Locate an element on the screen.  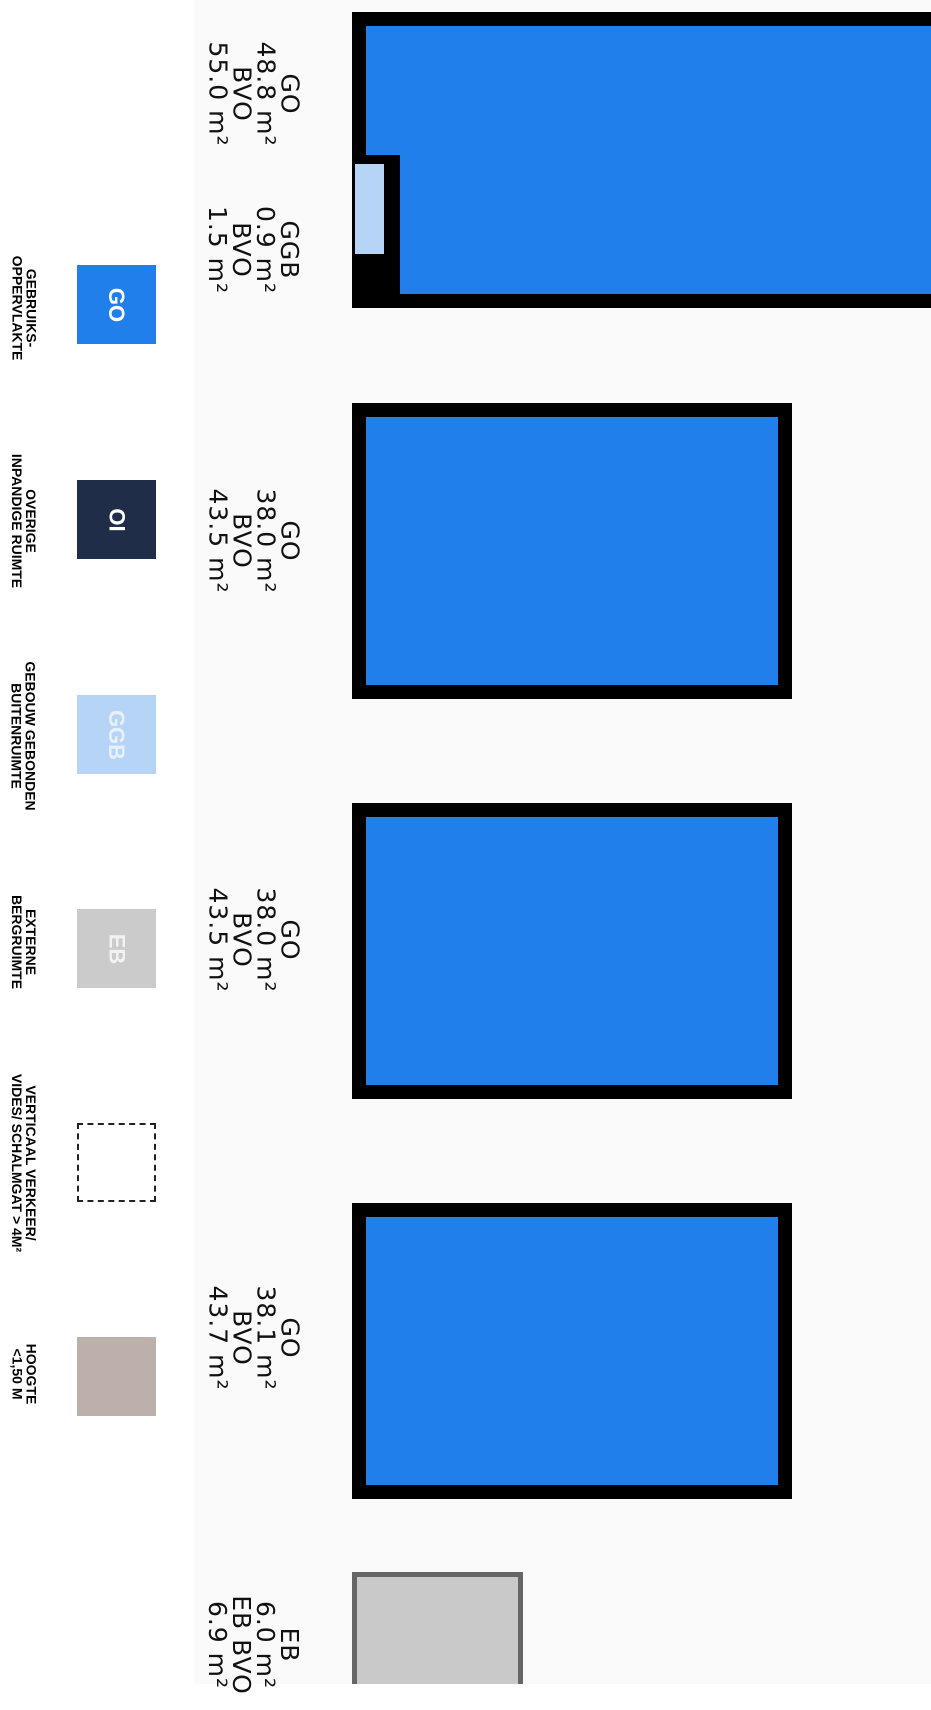
legend-swatch-height is located at coordinates (116, 1376).